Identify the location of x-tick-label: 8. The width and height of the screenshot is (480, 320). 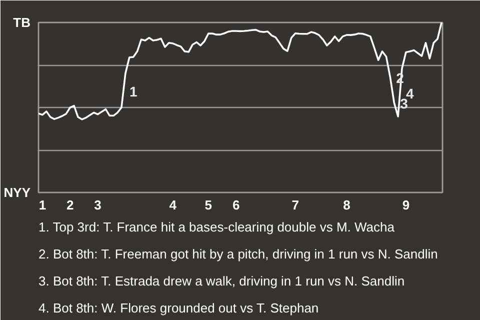
(346, 205).